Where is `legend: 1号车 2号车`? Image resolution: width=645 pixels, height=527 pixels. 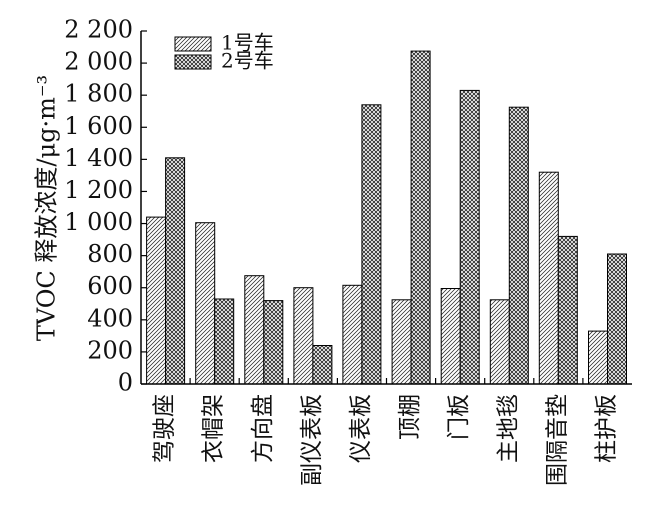 legend: 1号车 2号车 is located at coordinates (224, 52).